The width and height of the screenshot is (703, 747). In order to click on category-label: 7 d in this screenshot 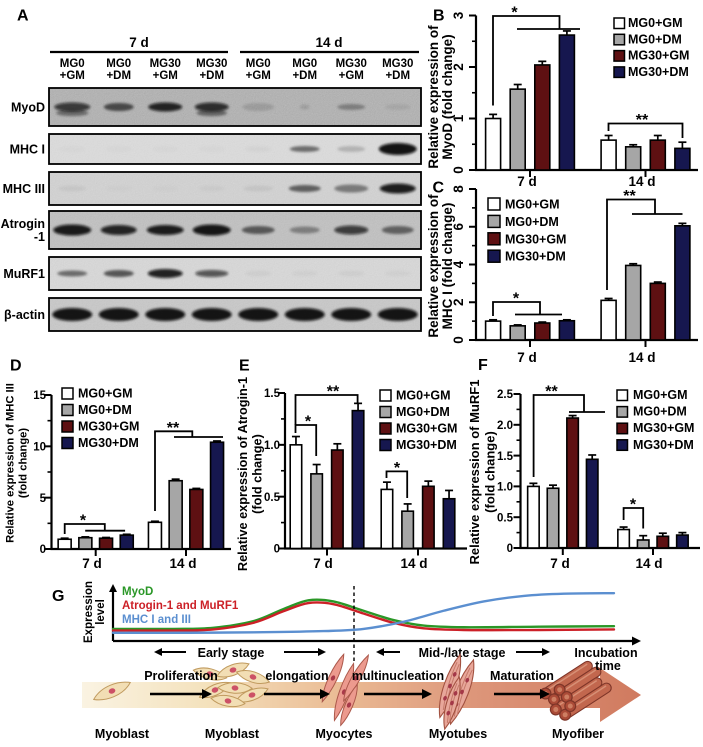, I will do `click(527, 357)`.